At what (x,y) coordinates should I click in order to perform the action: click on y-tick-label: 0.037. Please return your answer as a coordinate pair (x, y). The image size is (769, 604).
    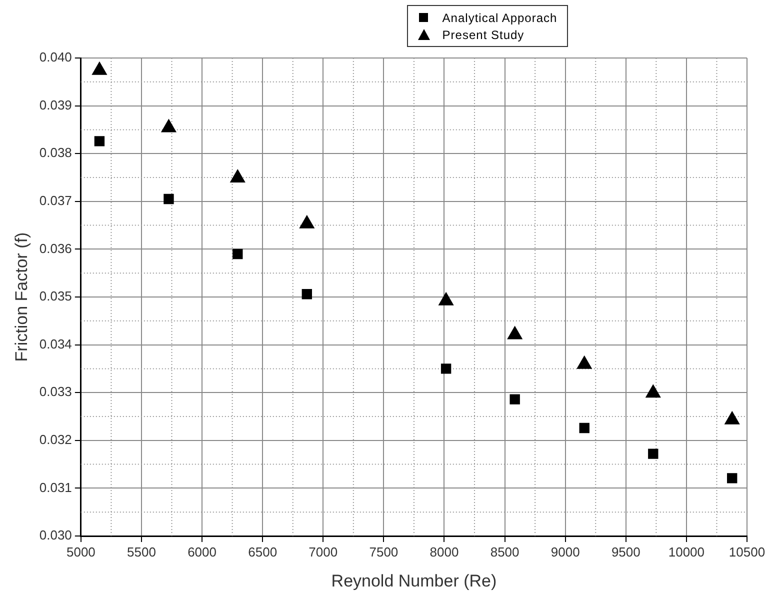
    Looking at the image, I should click on (55, 200).